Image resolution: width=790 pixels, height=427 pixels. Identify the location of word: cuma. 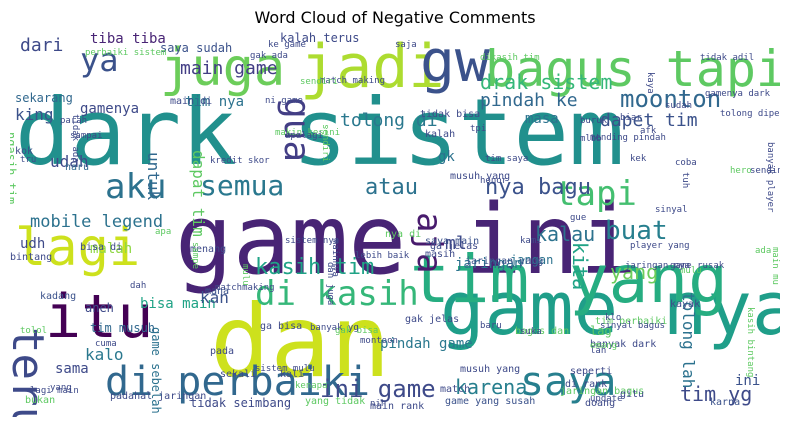
(106, 344).